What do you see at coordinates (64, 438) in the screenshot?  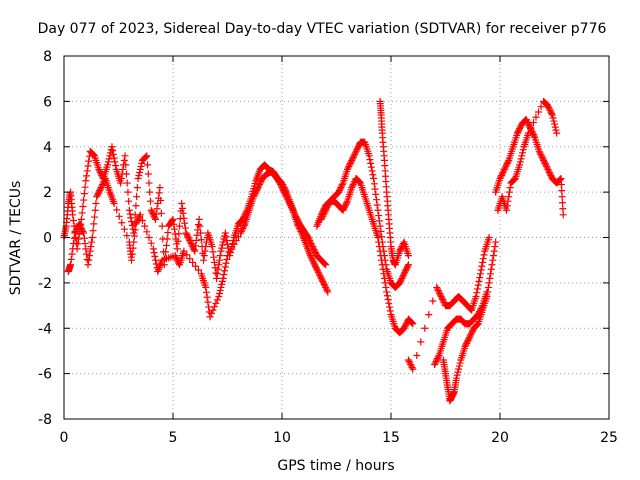 I see `x-tick-label: 0` at bounding box center [64, 438].